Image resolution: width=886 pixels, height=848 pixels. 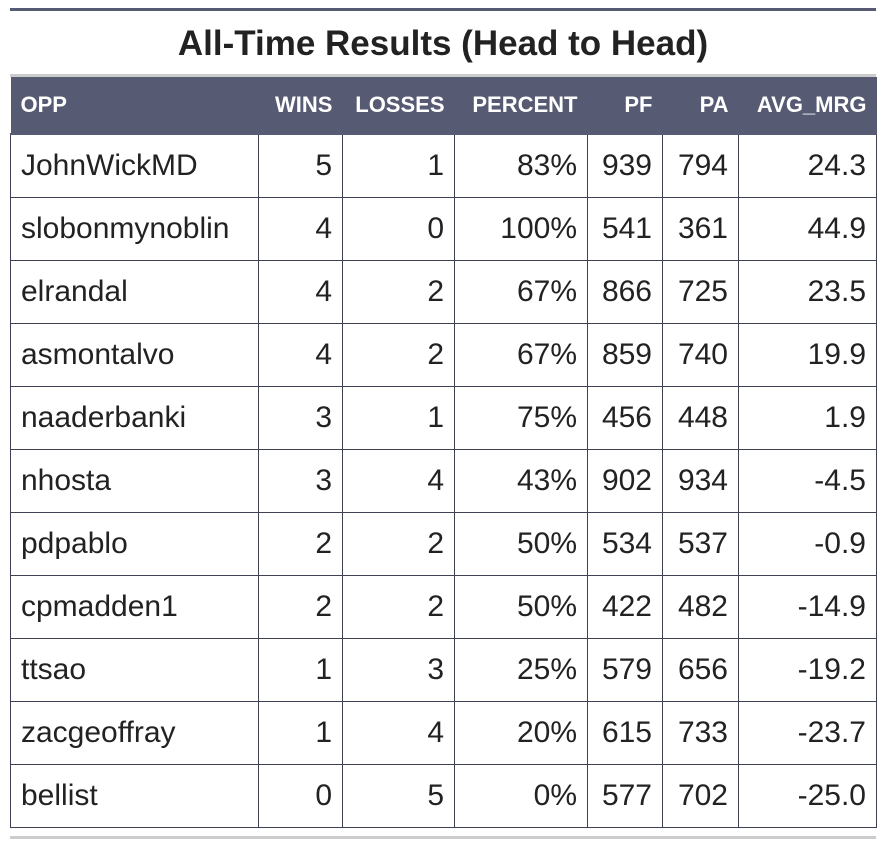 I want to click on cell-pa: 537, so click(x=700, y=544).